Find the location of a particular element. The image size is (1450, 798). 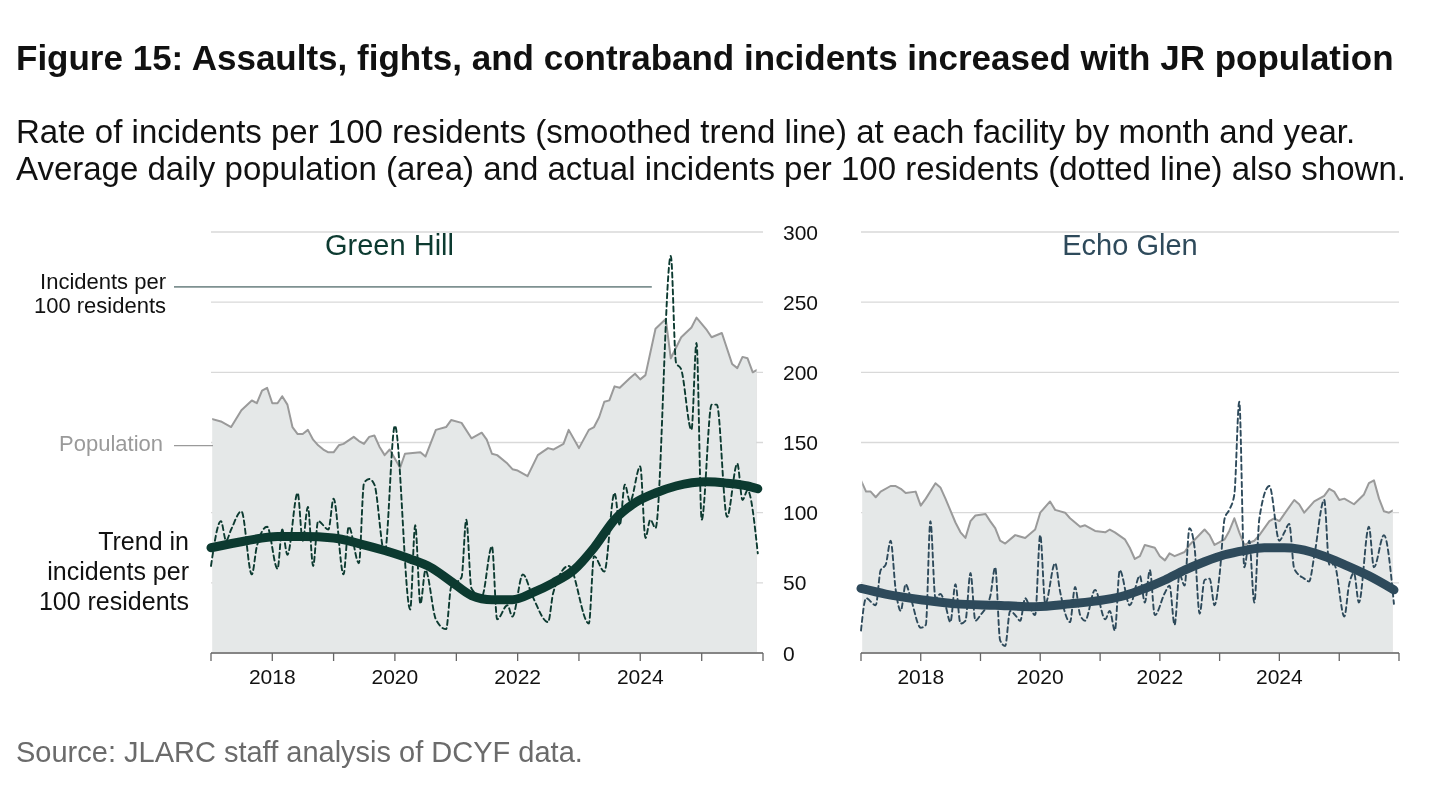

chart-title: Green Hill is located at coordinates (389, 245).